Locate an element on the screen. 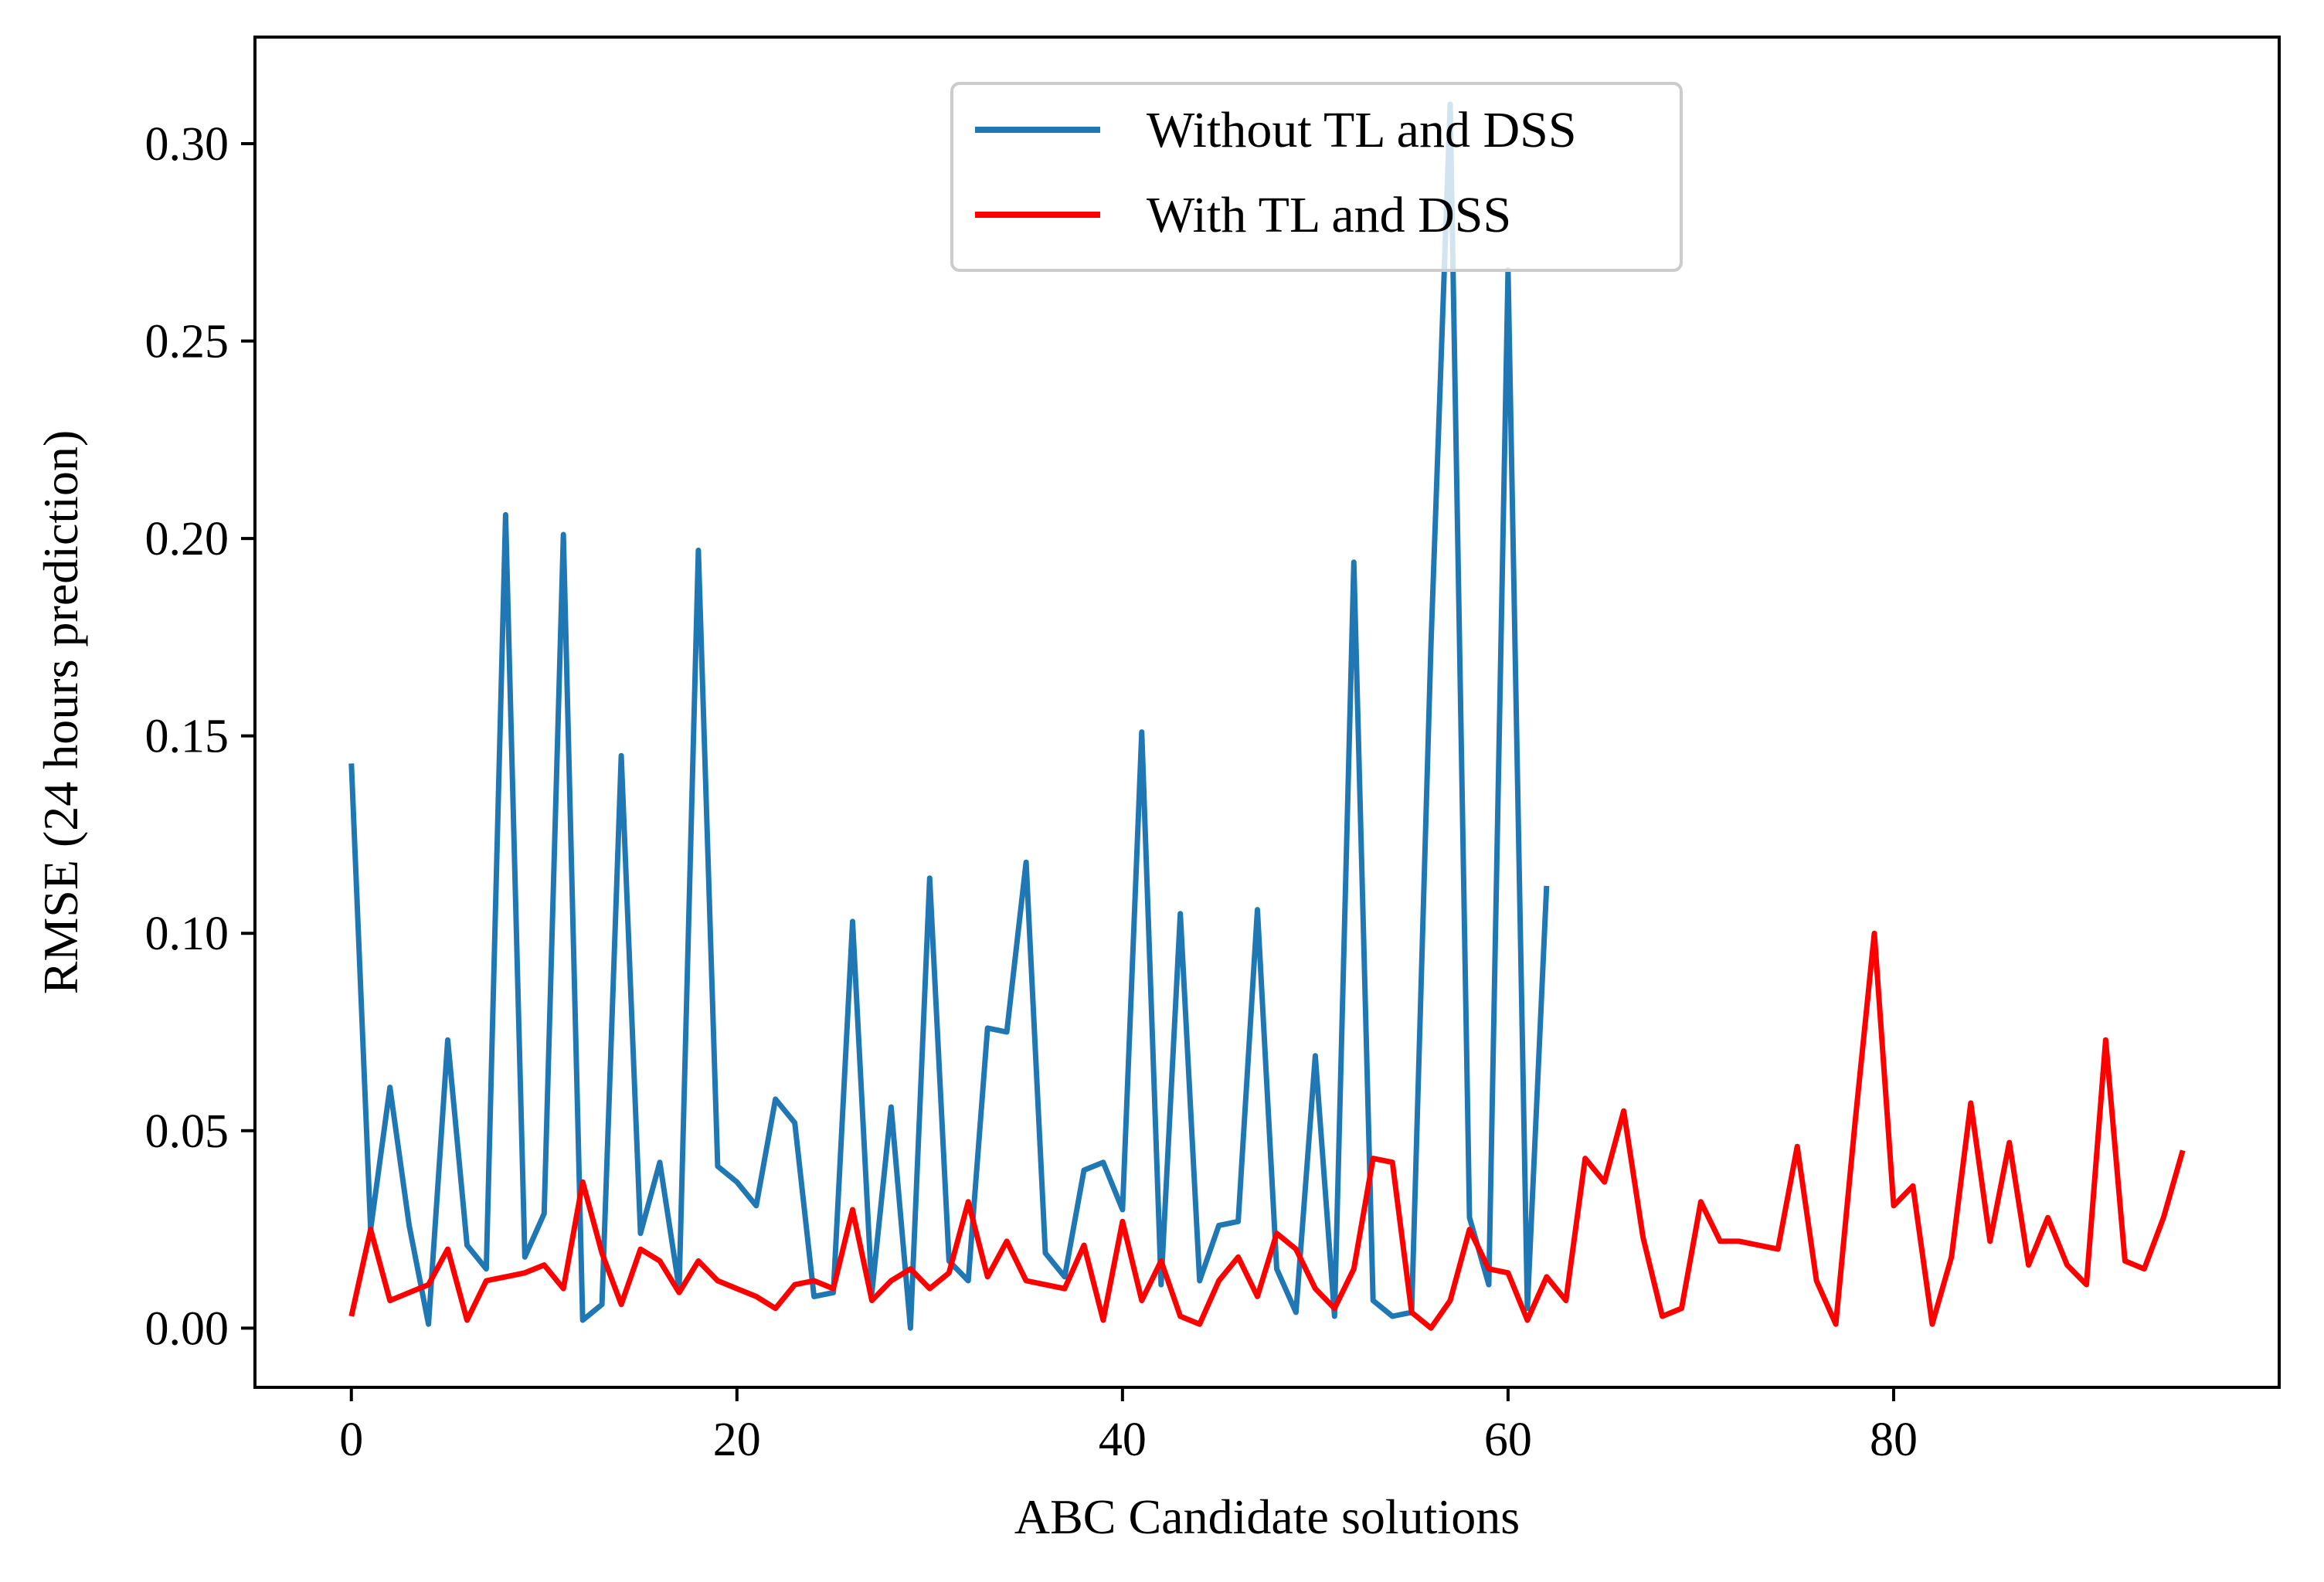 The width and height of the screenshot is (2324, 1582). legend-box is located at coordinates (1316, 177).